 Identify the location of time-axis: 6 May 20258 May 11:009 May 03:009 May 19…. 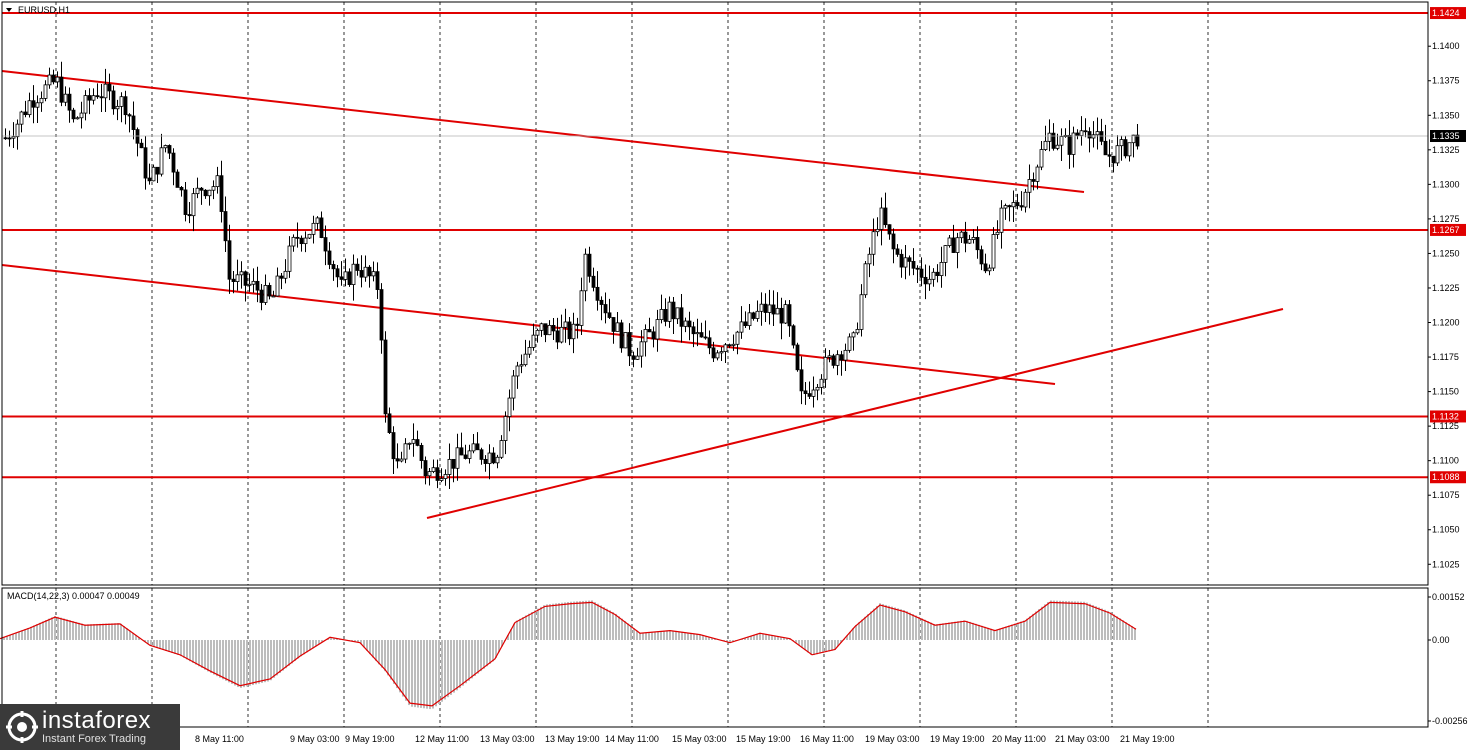
(590, 739).